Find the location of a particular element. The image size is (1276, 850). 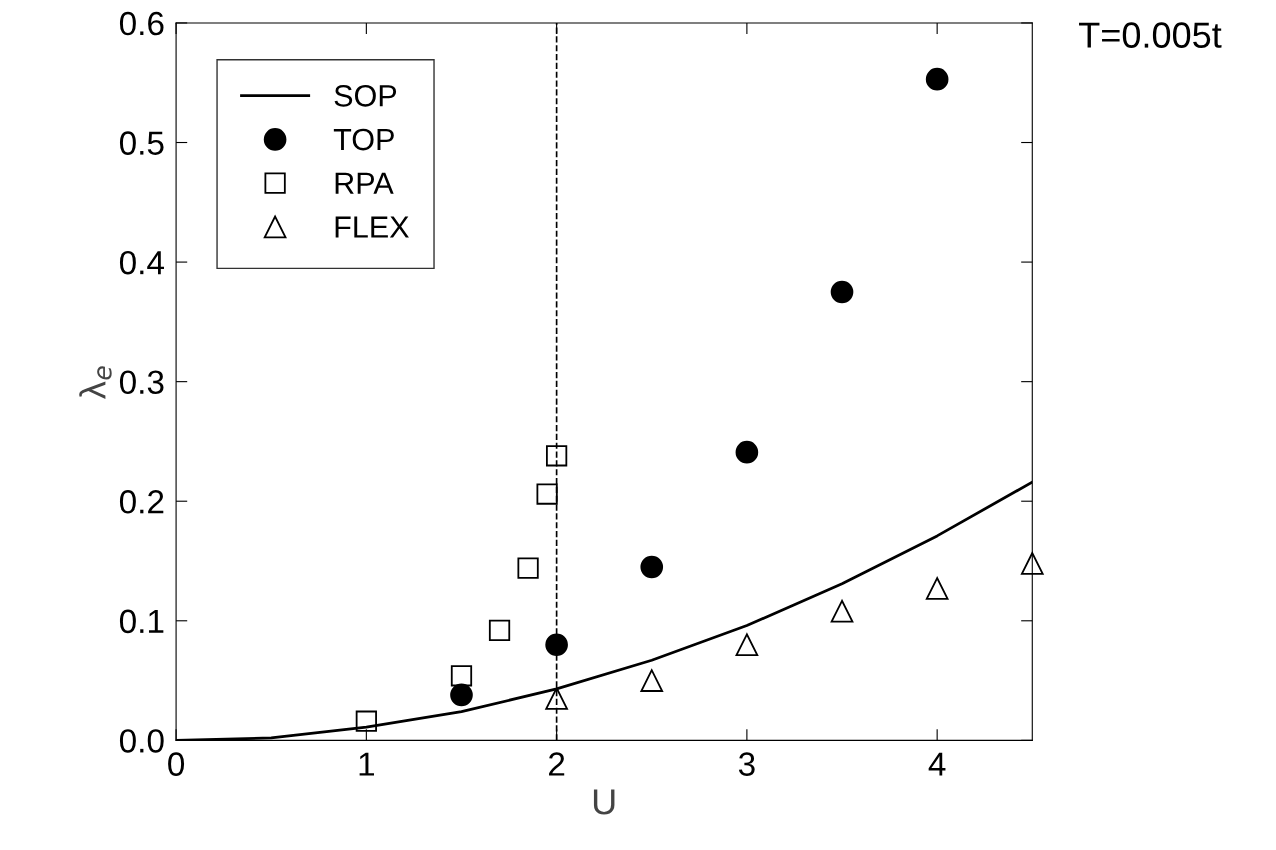

text: T=0.005t is located at coordinates (1150, 35).